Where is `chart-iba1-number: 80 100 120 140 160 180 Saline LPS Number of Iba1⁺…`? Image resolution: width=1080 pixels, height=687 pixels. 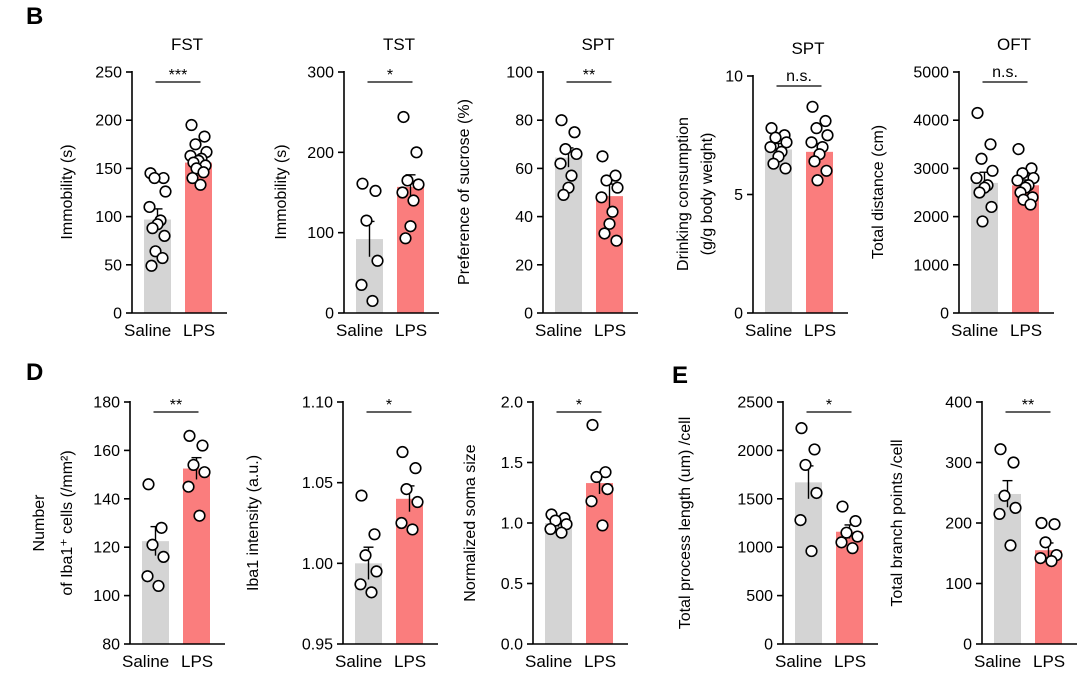 chart-iba1-number: 80 100 120 140 160 180 Saline LPS Number of Iba1⁺… is located at coordinates (128, 533).